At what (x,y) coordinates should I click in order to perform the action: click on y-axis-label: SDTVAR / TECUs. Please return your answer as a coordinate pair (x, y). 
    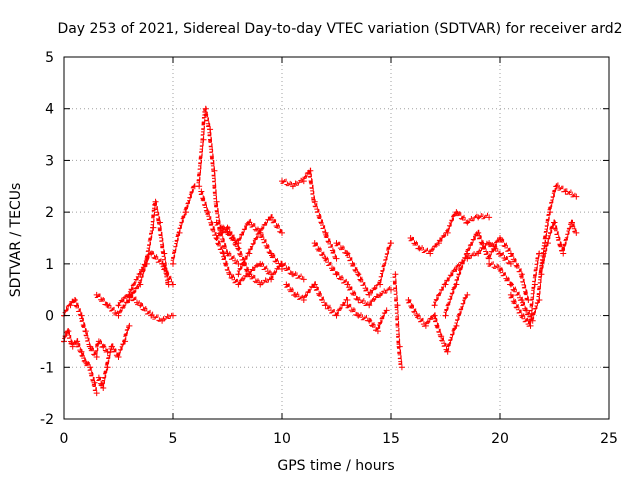
    Looking at the image, I should click on (16, 240).